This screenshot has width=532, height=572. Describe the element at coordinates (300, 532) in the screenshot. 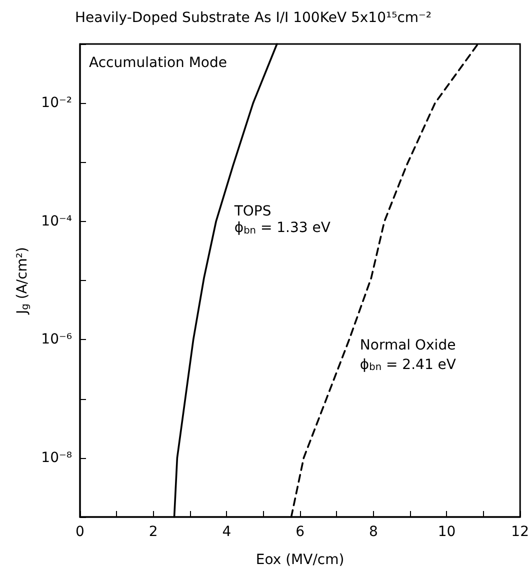

I see `x-tick-label: 6` at that location.